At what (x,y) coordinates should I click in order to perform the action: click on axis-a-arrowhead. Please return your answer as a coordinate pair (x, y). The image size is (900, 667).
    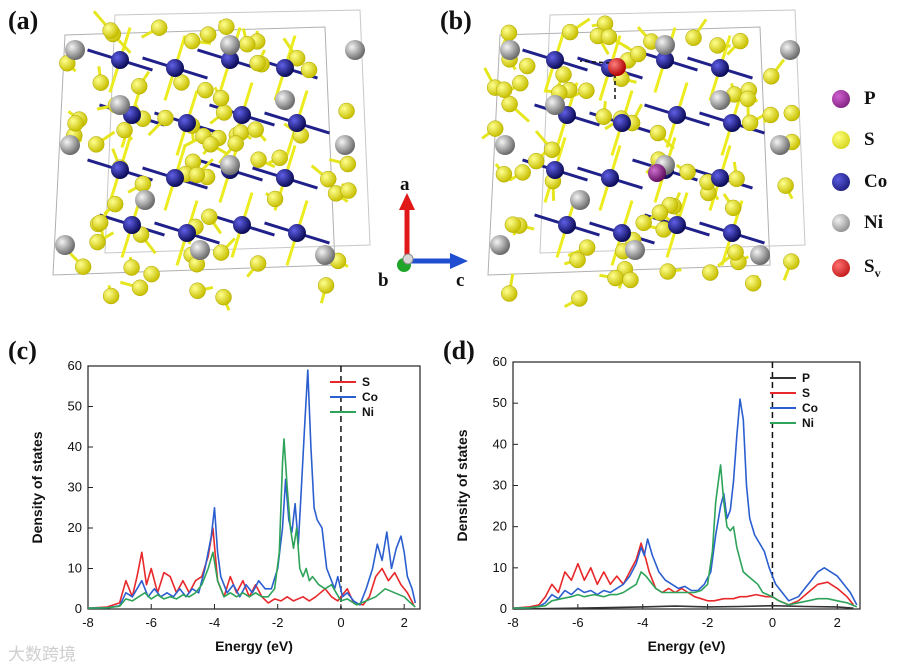
    Looking at the image, I should click on (407, 201).